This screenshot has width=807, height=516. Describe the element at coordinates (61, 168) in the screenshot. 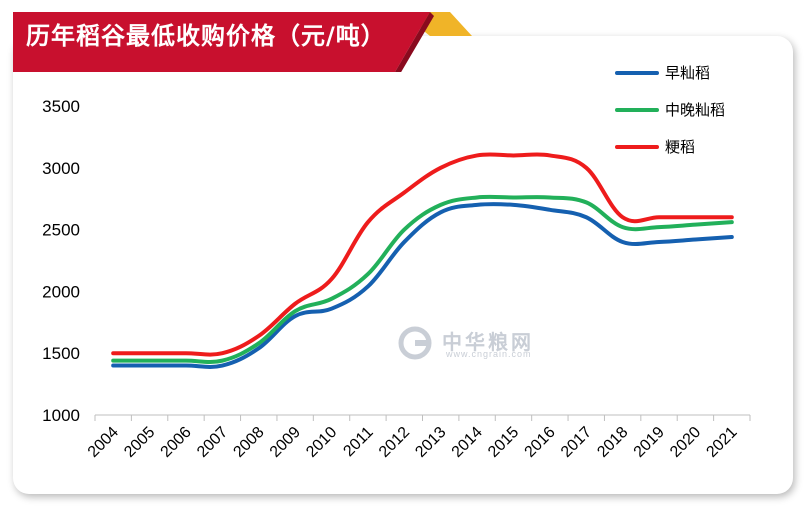

I see `y-tick-label: 3000` at that location.